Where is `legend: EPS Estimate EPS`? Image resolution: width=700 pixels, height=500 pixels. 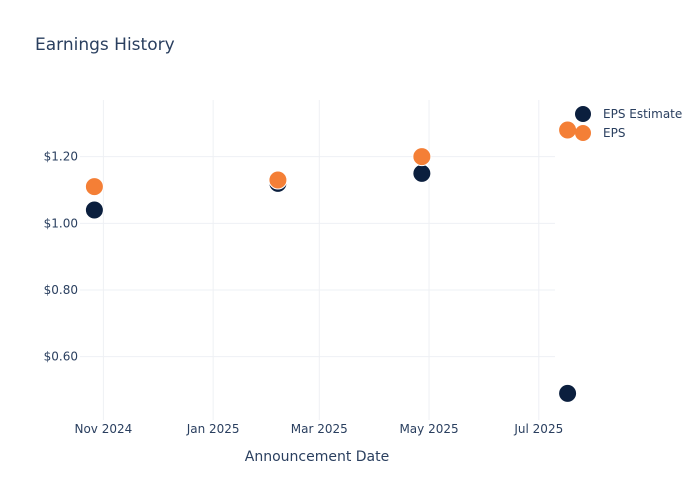 legend: EPS Estimate EPS is located at coordinates (628, 123).